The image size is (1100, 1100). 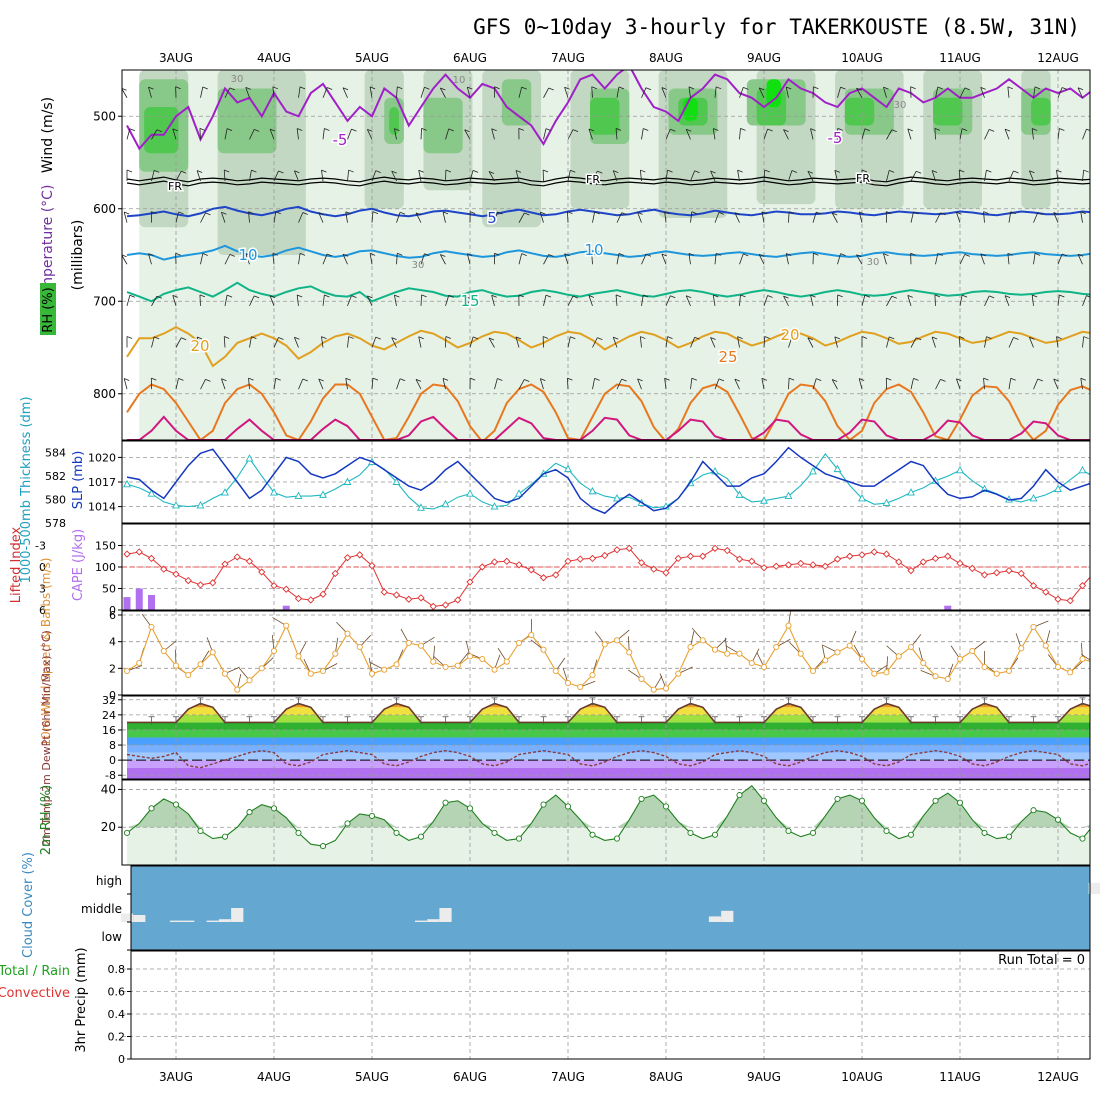 I want to click on date-label-top: 8AUG, so click(x=666, y=58).